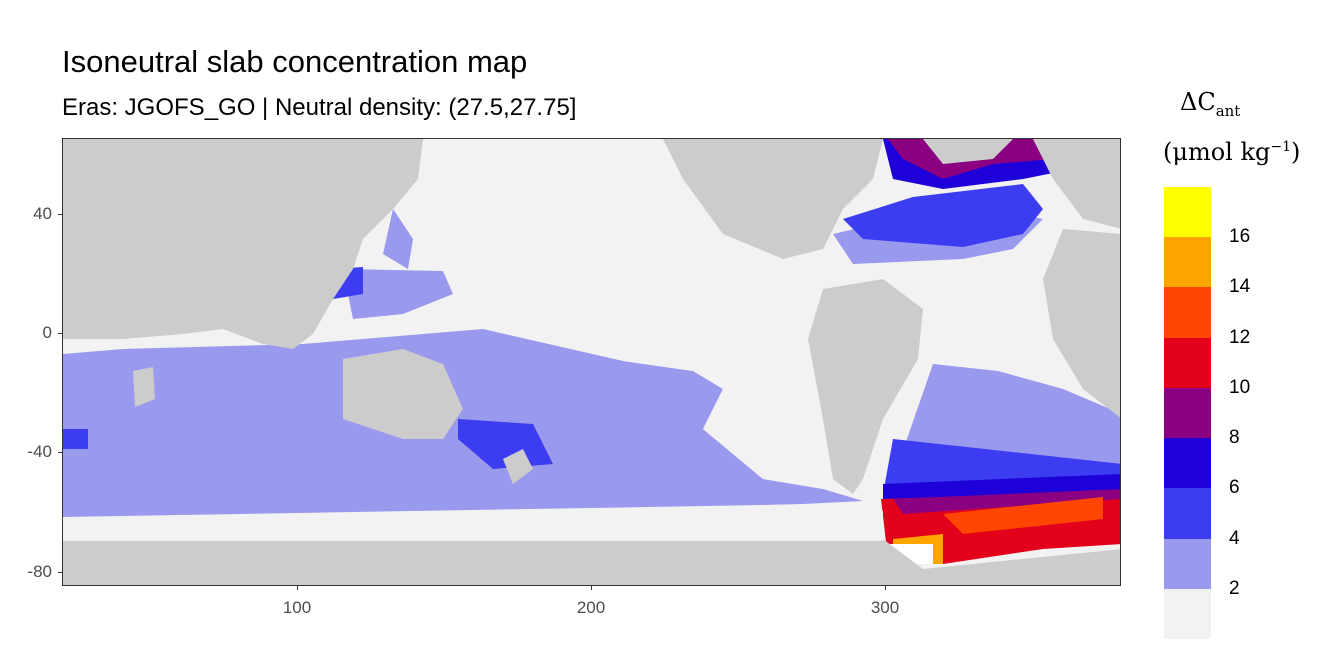  I want to click on xtick-label-200: 200, so click(591, 607).